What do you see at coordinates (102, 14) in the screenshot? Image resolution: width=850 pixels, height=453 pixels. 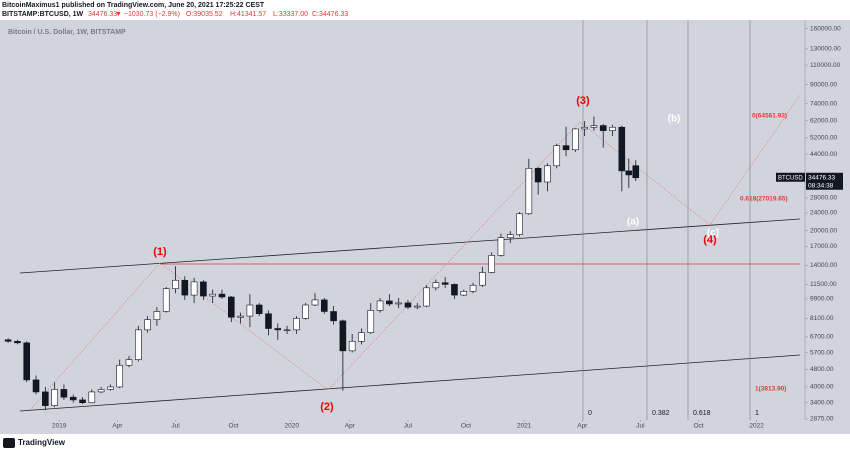 I see `last: 34476.33` at bounding box center [102, 14].